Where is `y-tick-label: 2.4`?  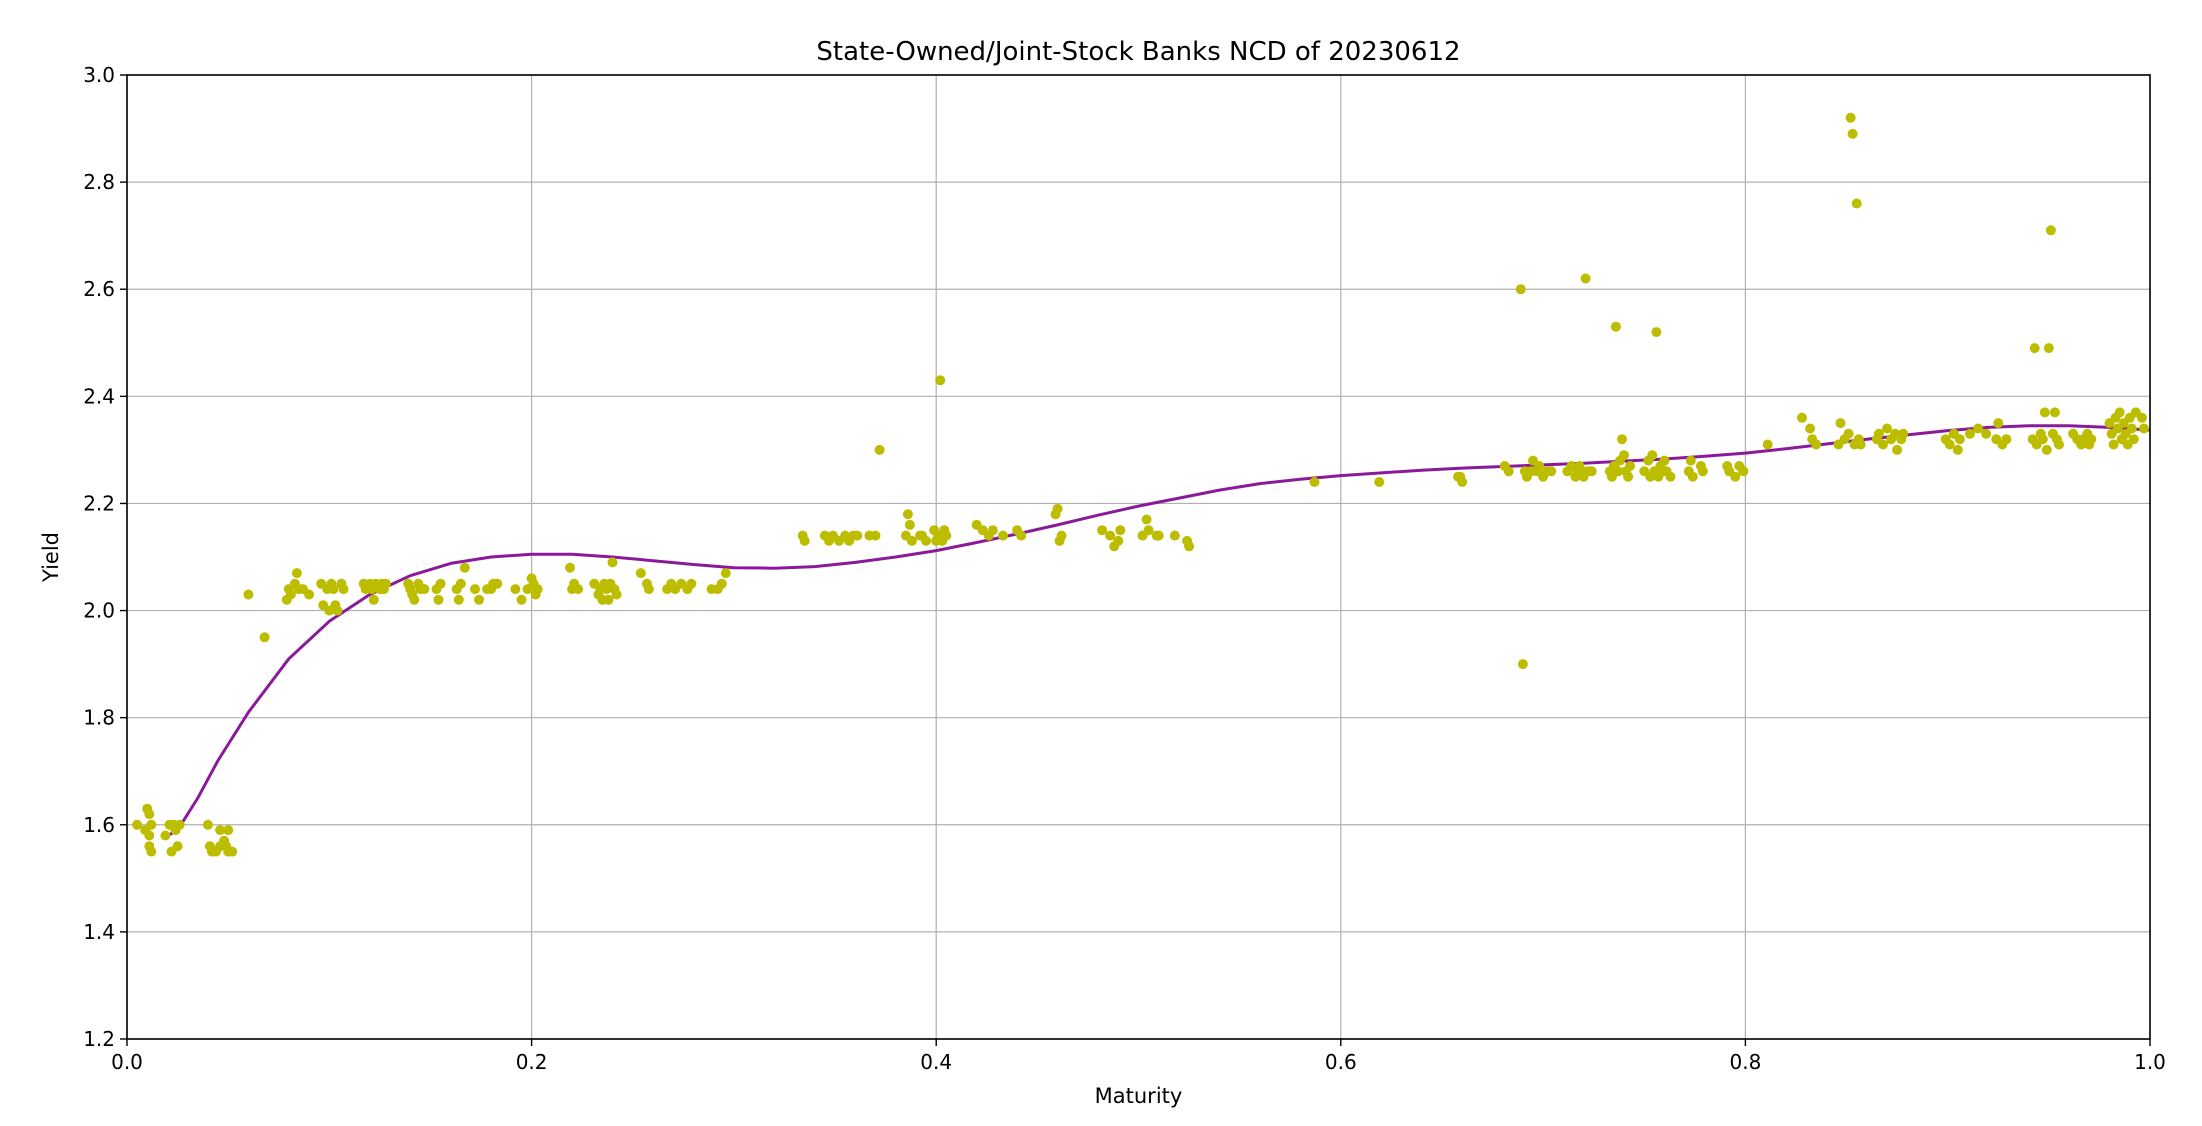
y-tick-label: 2.4 is located at coordinates (99, 396).